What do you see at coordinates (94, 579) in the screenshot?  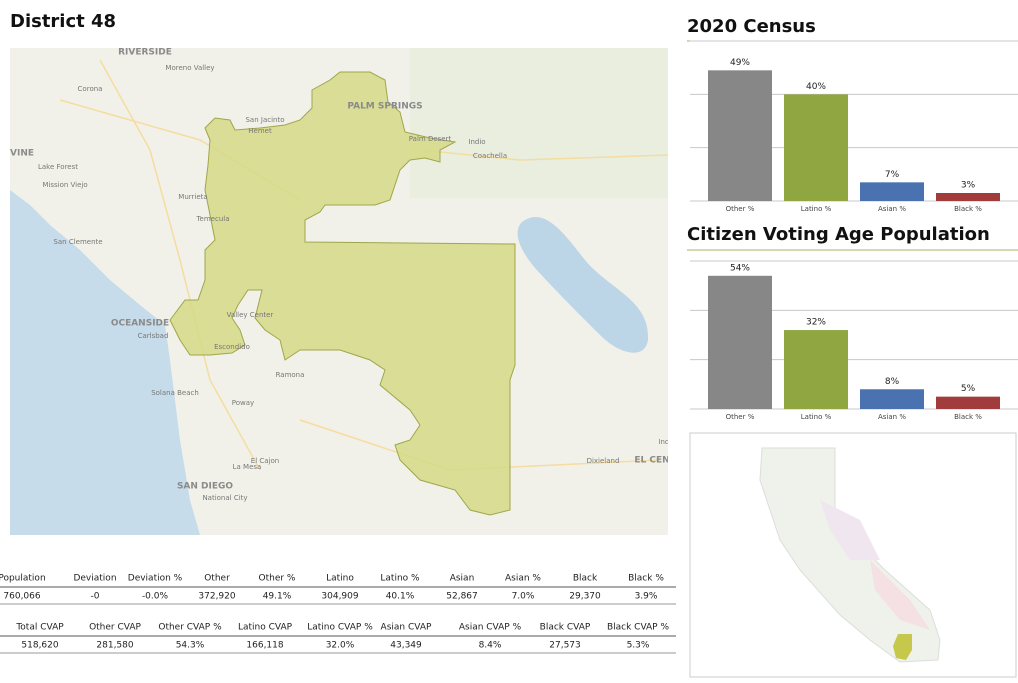 I see `table-header: Deviation` at bounding box center [94, 579].